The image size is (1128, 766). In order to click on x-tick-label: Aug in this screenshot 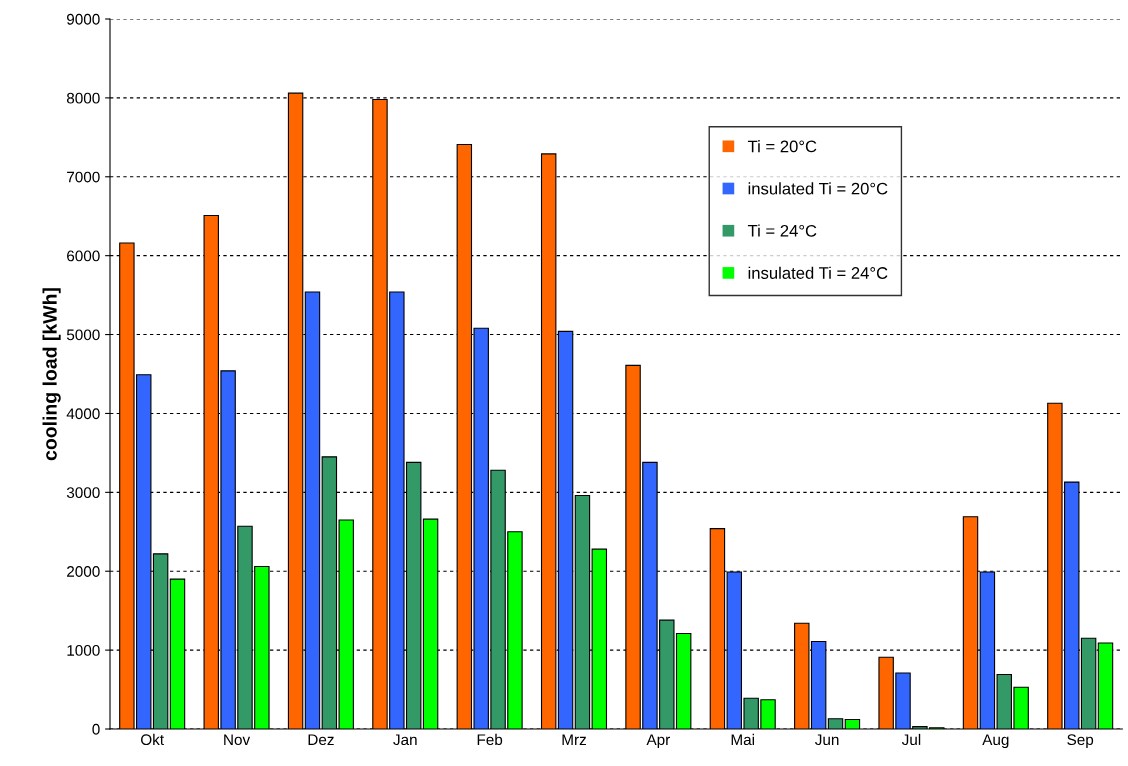, I will do `click(995, 741)`.